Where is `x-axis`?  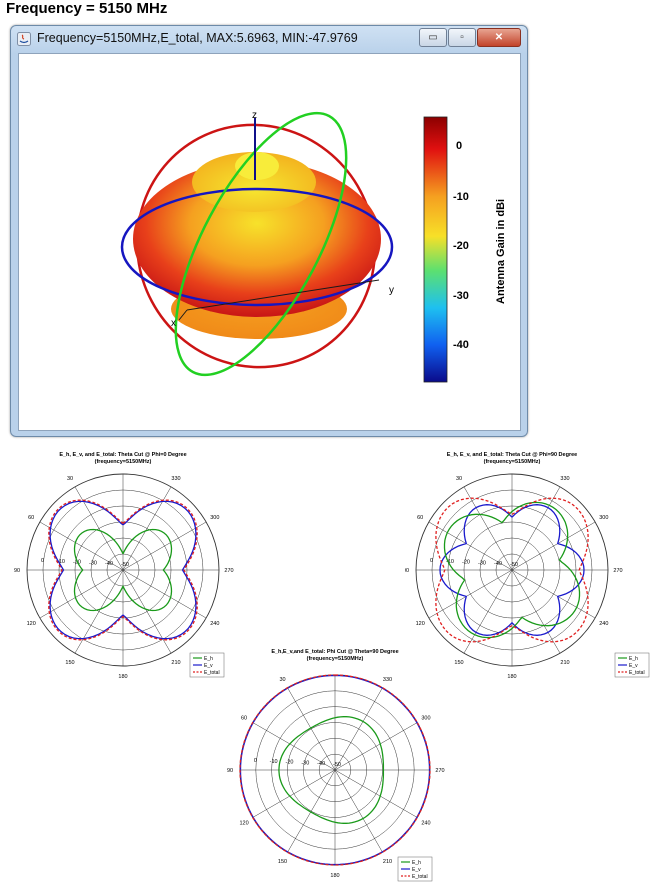 x-axis is located at coordinates (183, 315).